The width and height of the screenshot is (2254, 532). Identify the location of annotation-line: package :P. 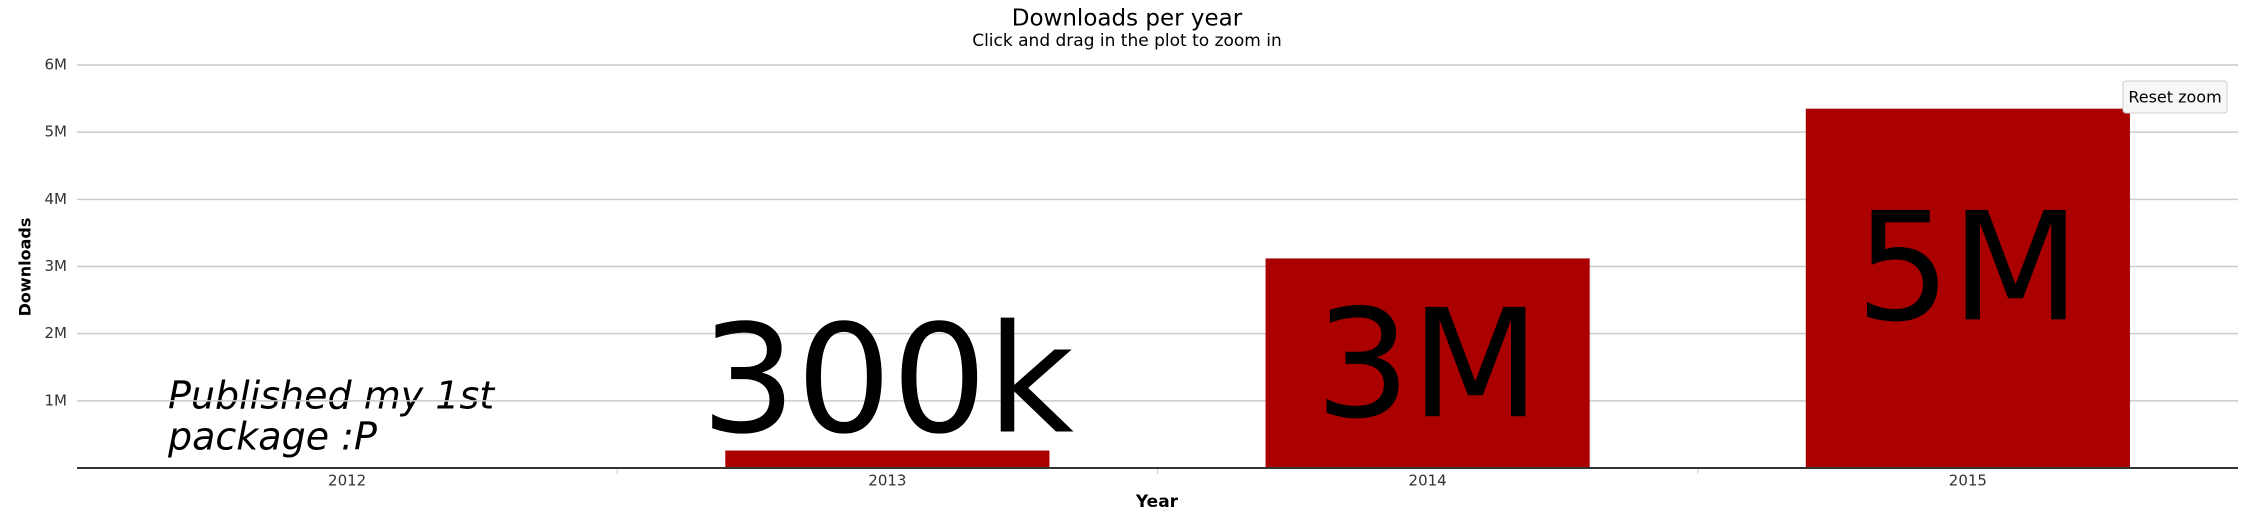
(272, 437).